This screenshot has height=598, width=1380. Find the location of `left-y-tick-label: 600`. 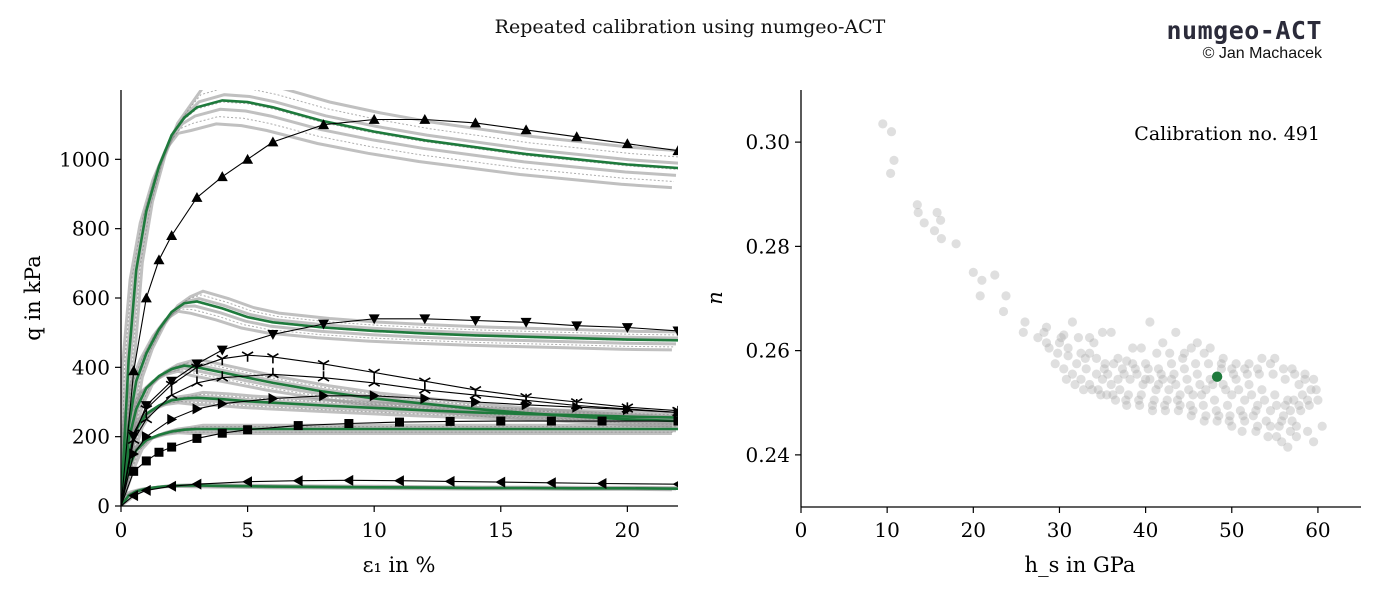

left-y-tick-label: 600 is located at coordinates (91, 298).